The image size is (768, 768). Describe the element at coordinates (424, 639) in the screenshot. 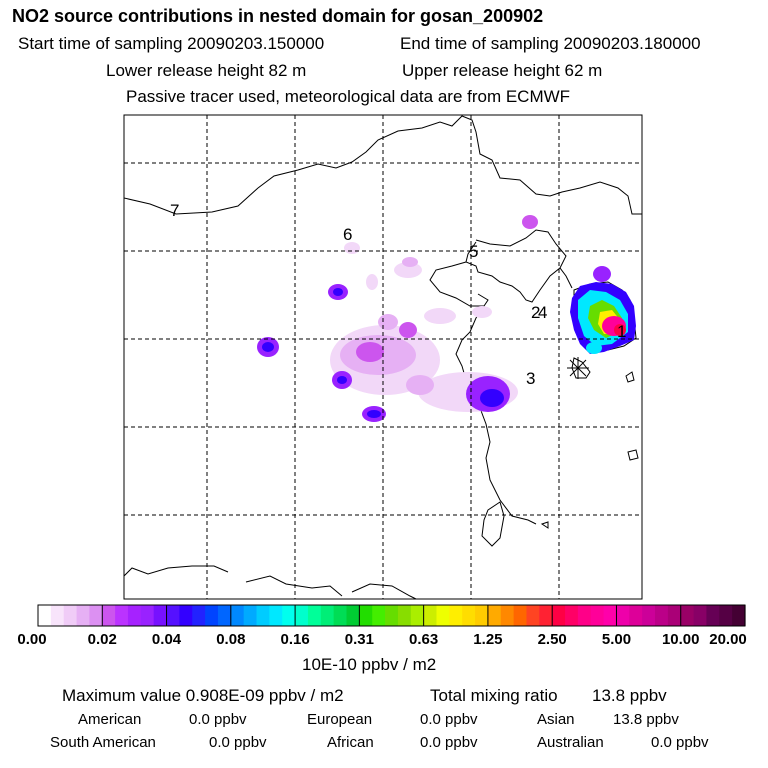

I see `legend-tick-label: 0.63` at that location.